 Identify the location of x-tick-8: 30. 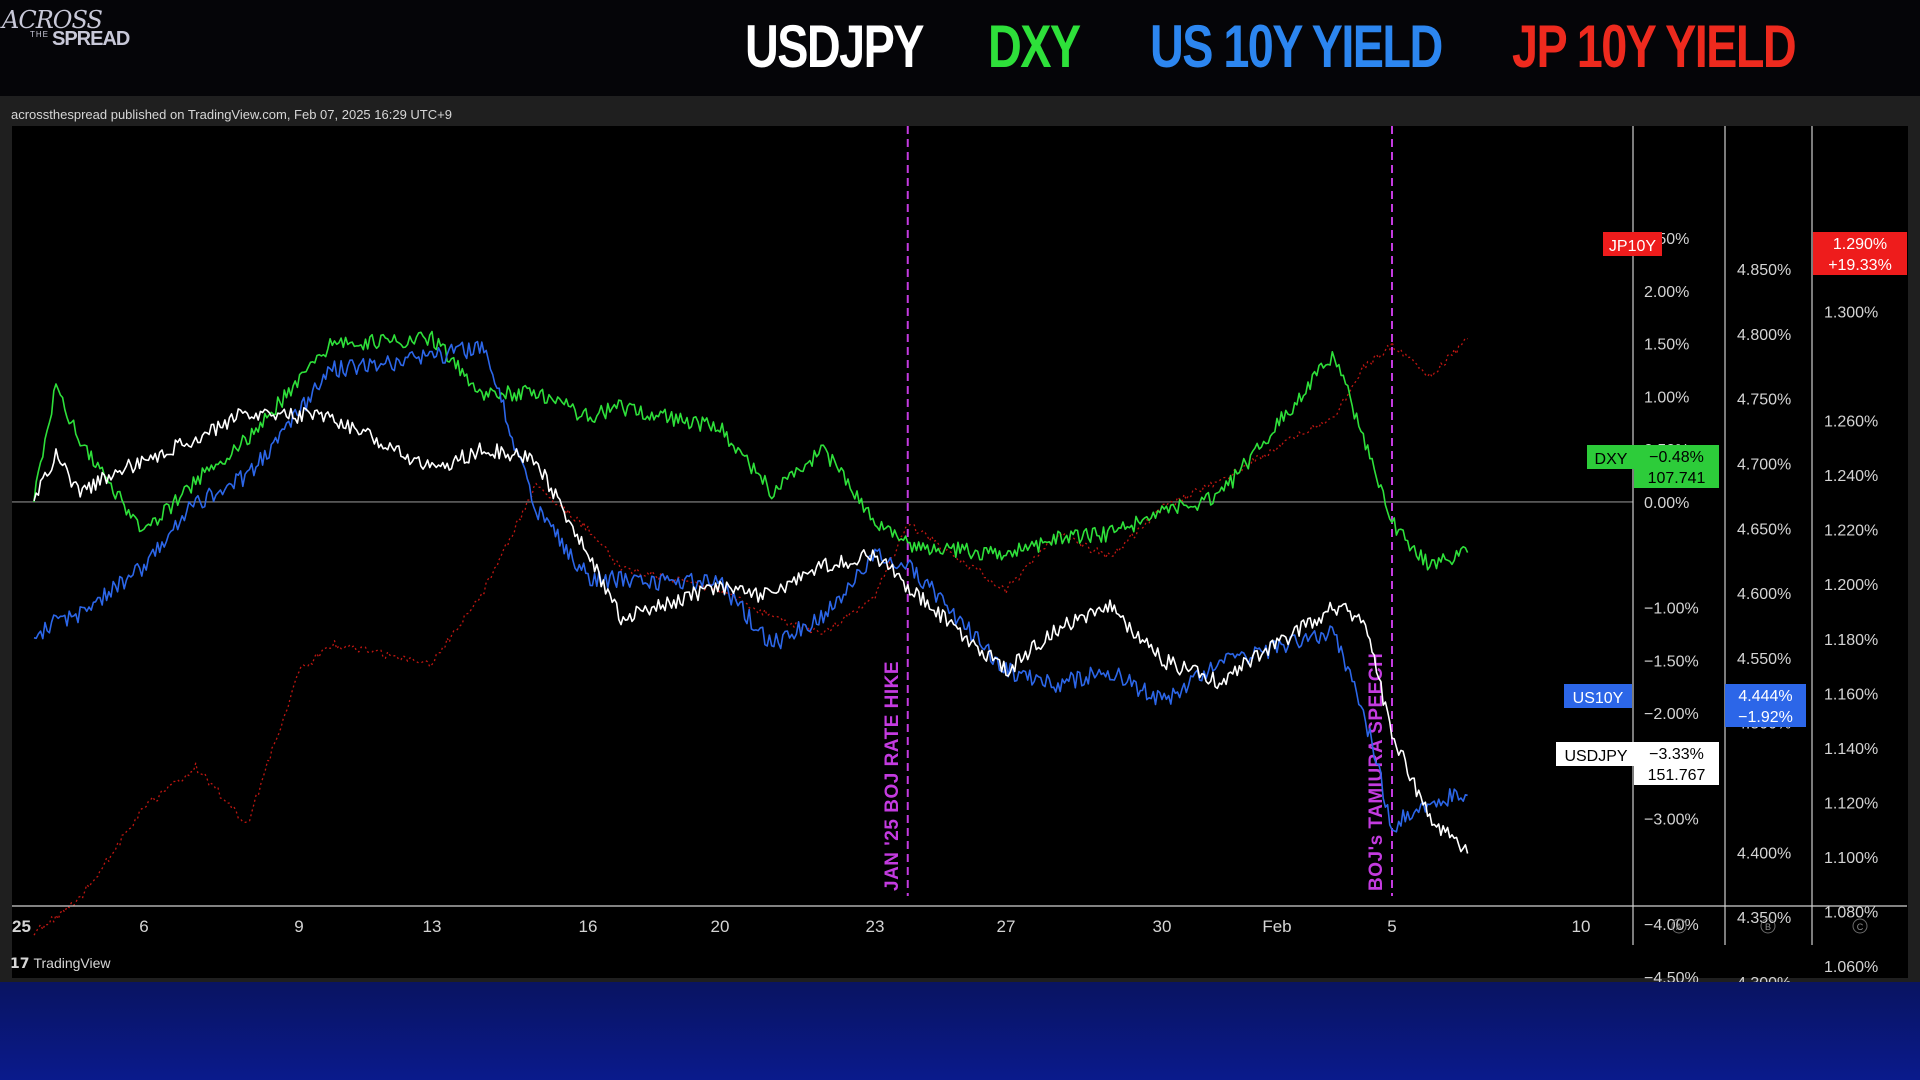
(1162, 926).